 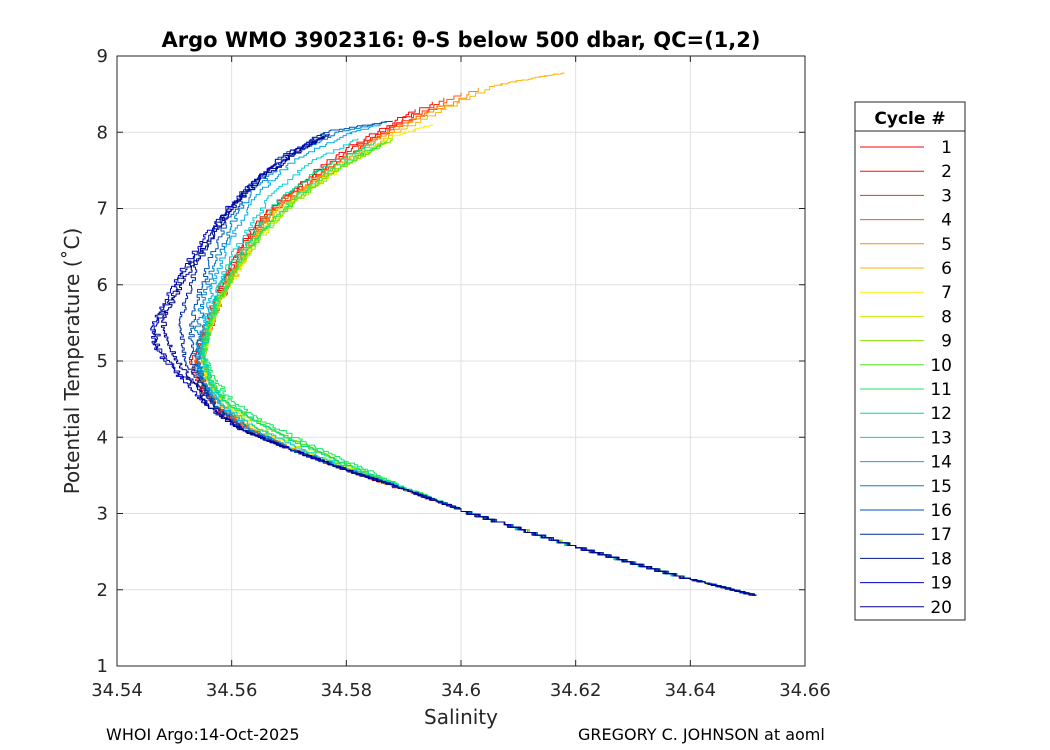 What do you see at coordinates (347, 690) in the screenshot?
I see `x-tick-label: 34.58` at bounding box center [347, 690].